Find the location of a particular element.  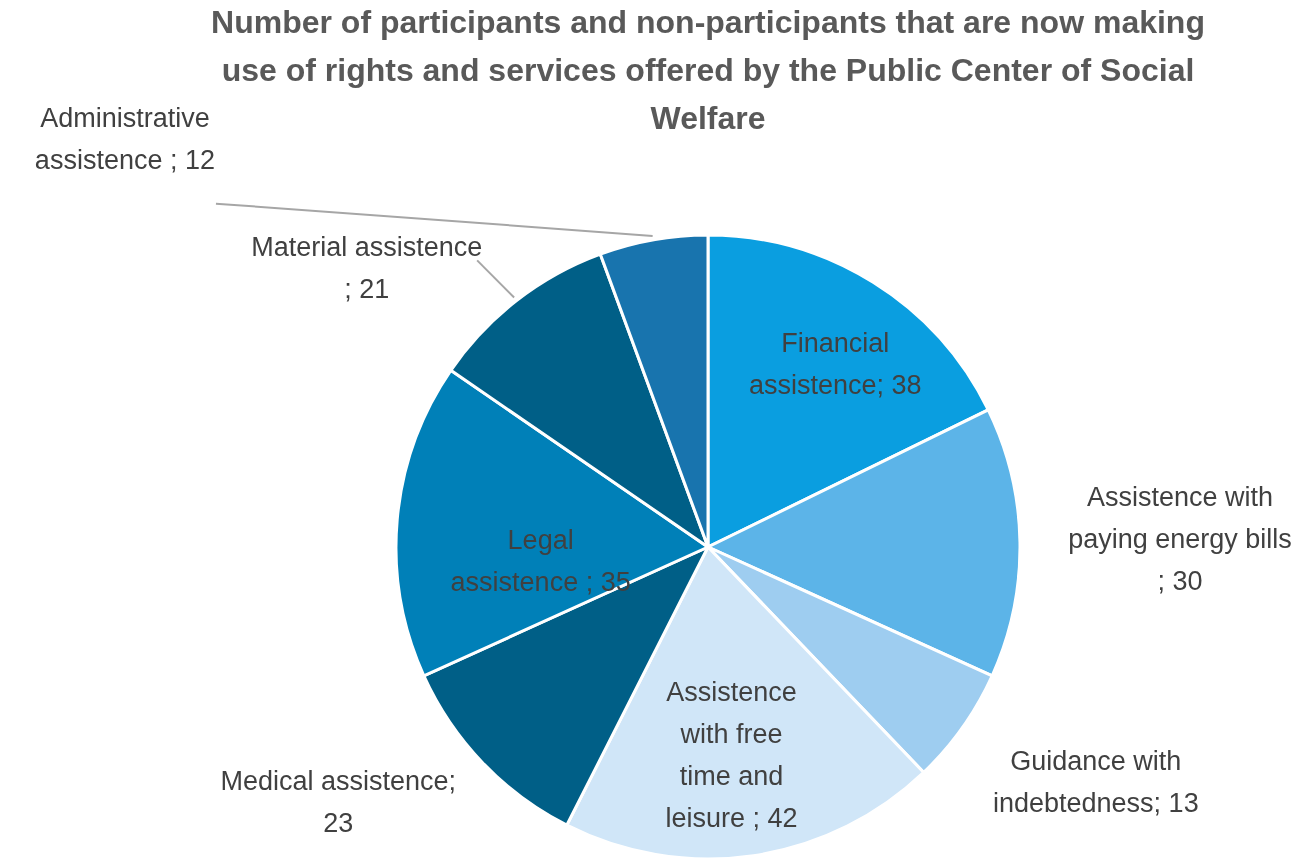

slice-label: Assistence with free time and leisure ; 42 is located at coordinates (731, 754).